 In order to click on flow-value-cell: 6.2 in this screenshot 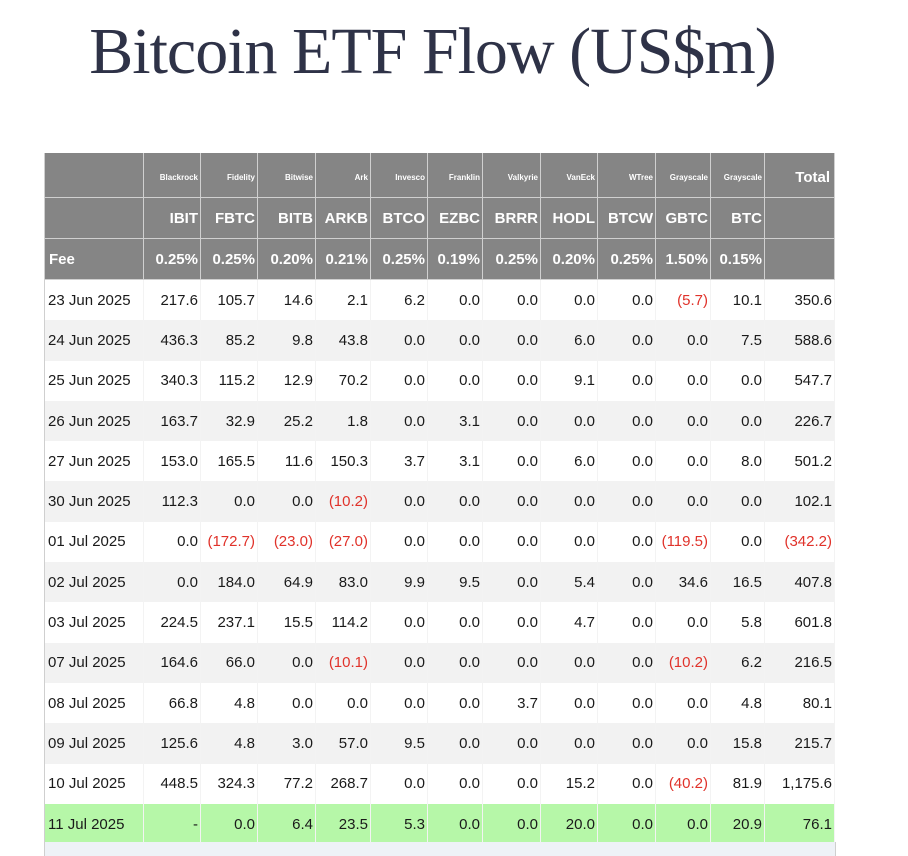, I will do `click(737, 662)`.